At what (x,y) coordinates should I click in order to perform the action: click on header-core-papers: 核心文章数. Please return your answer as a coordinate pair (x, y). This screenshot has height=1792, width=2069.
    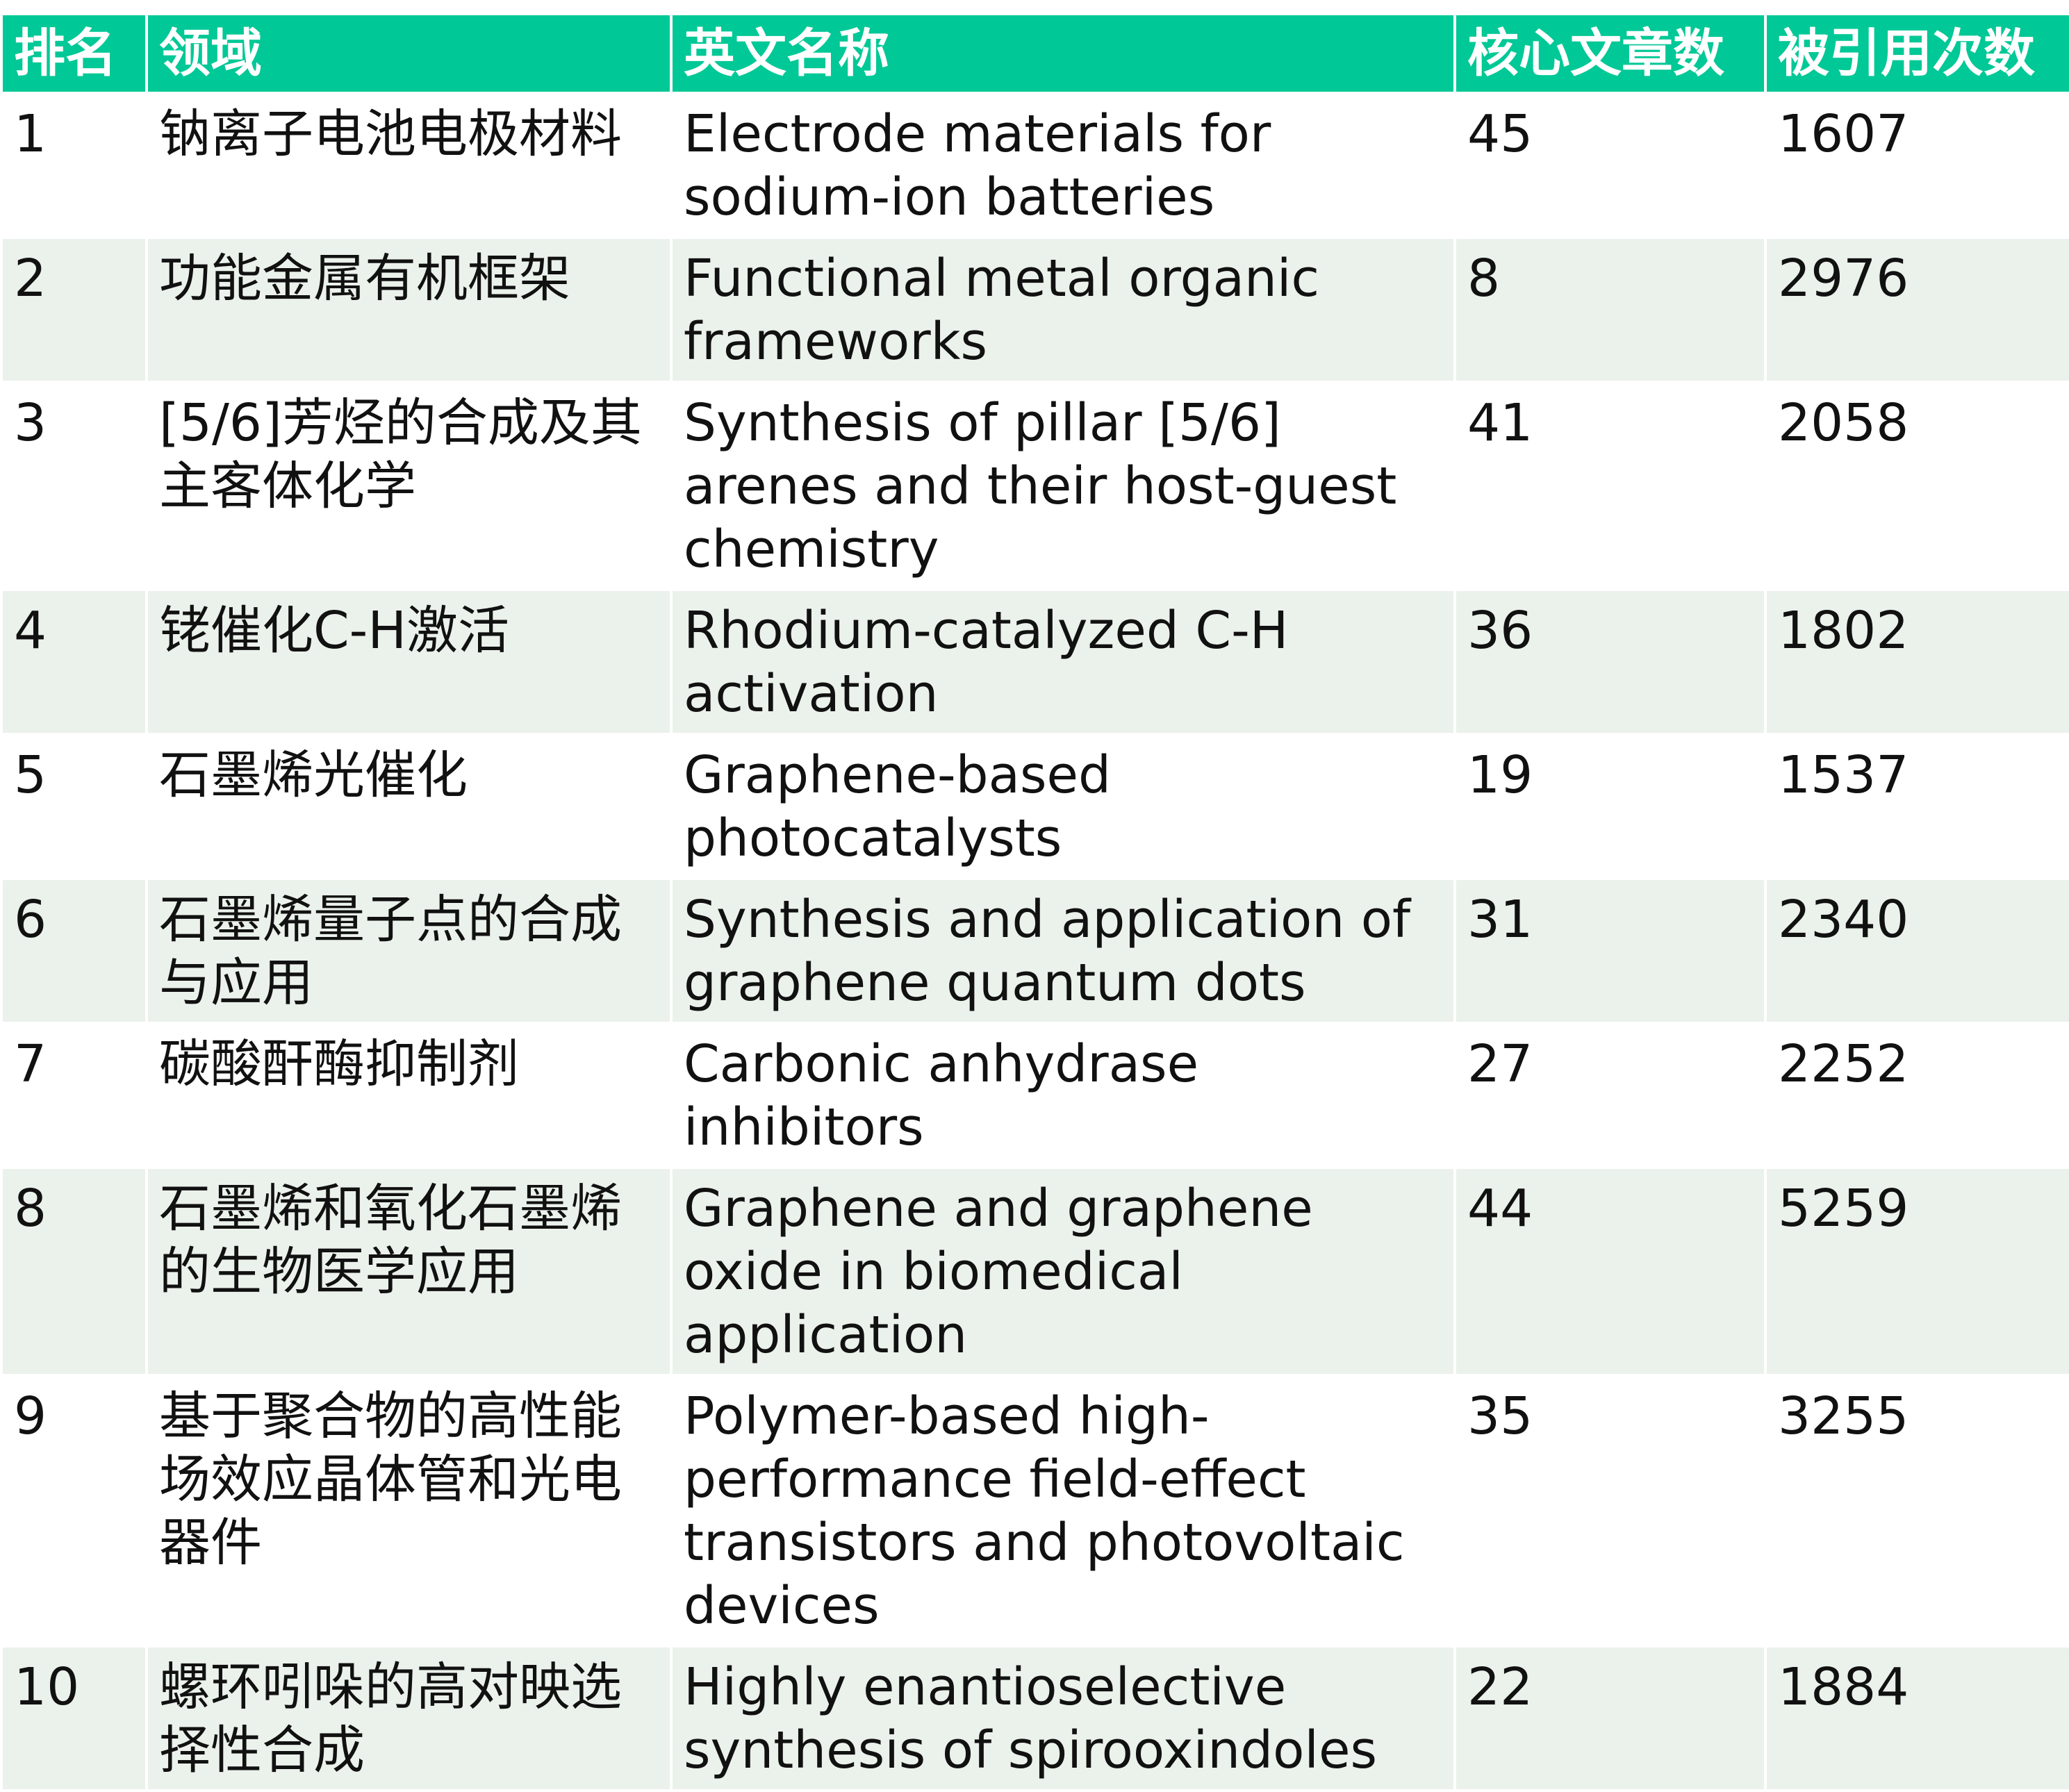
    Looking at the image, I should click on (1610, 53).